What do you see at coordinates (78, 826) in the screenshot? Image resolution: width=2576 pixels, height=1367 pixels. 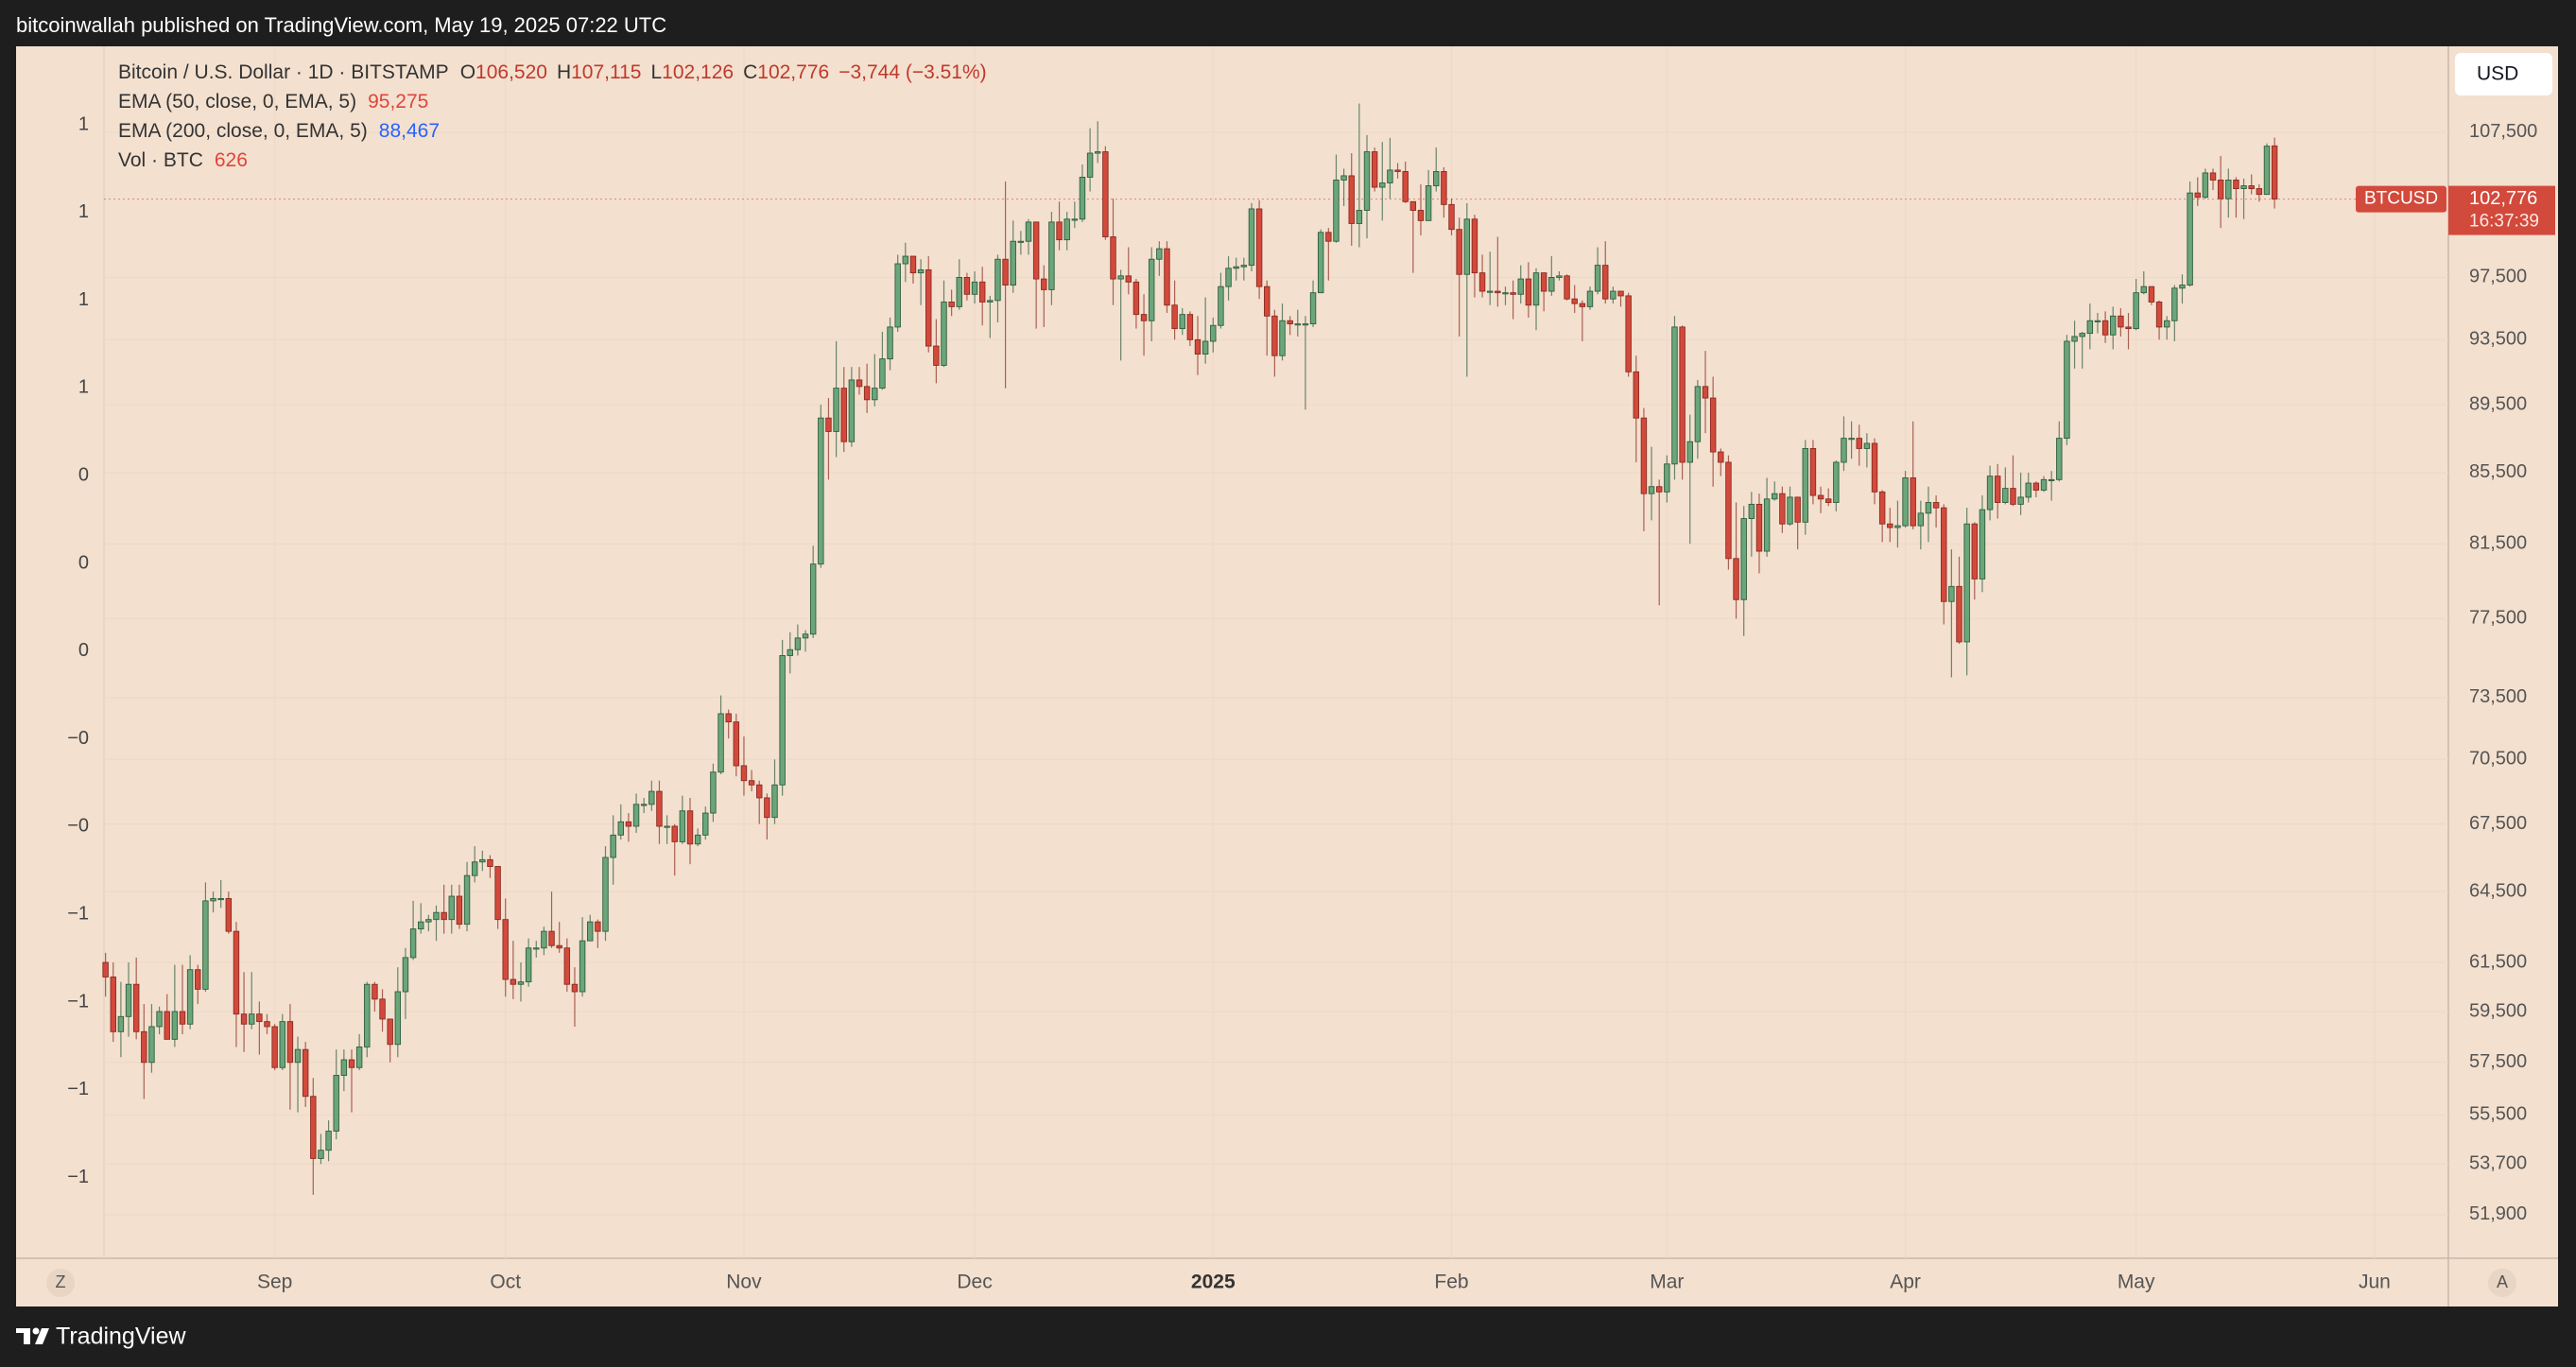 I see `volume-axis-label: −0` at bounding box center [78, 826].